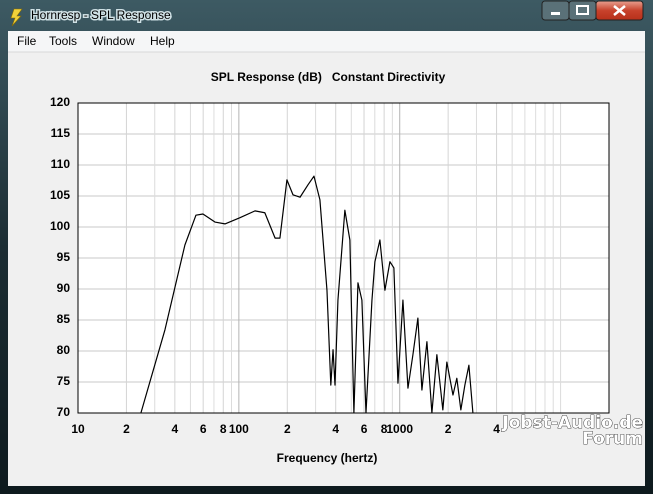  I want to click on x-tick-label: 100, so click(239, 429).